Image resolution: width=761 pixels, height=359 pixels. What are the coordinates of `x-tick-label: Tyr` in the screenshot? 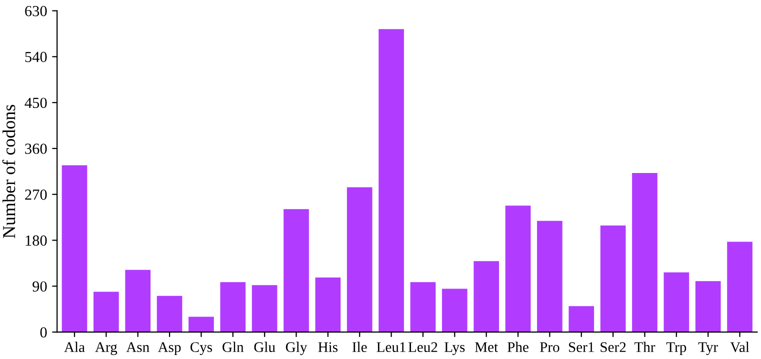 It's located at (708, 349).